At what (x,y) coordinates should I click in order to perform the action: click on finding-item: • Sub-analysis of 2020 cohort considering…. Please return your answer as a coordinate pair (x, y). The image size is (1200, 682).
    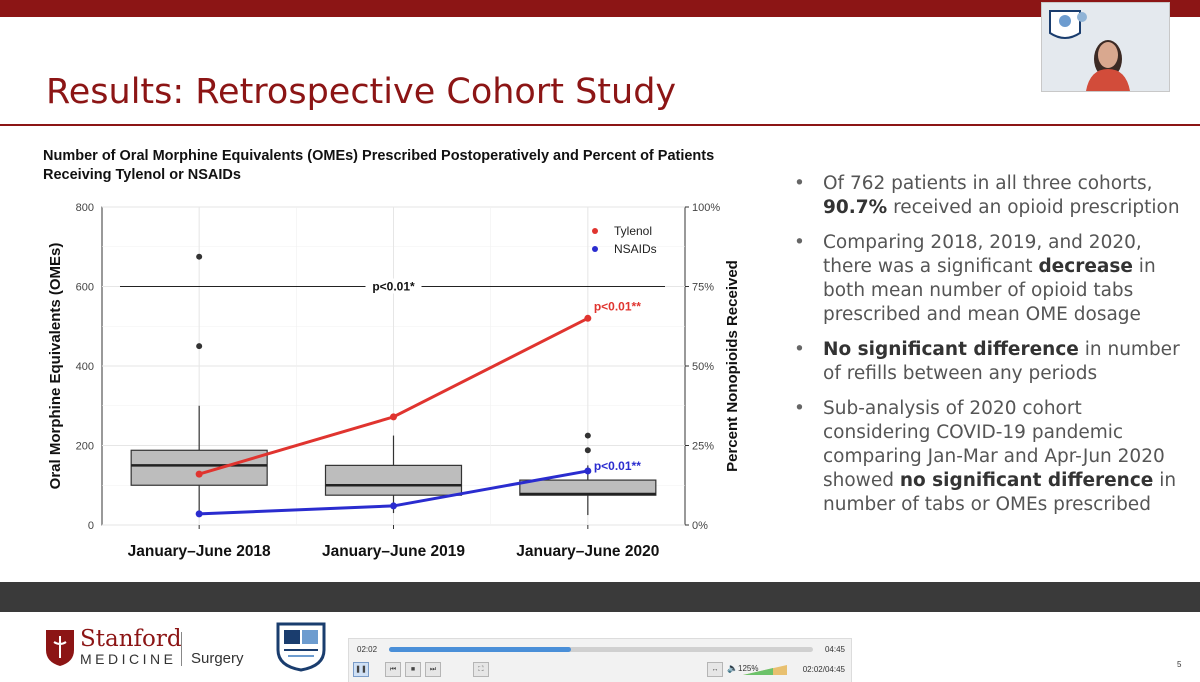
    Looking at the image, I should click on (990, 457).